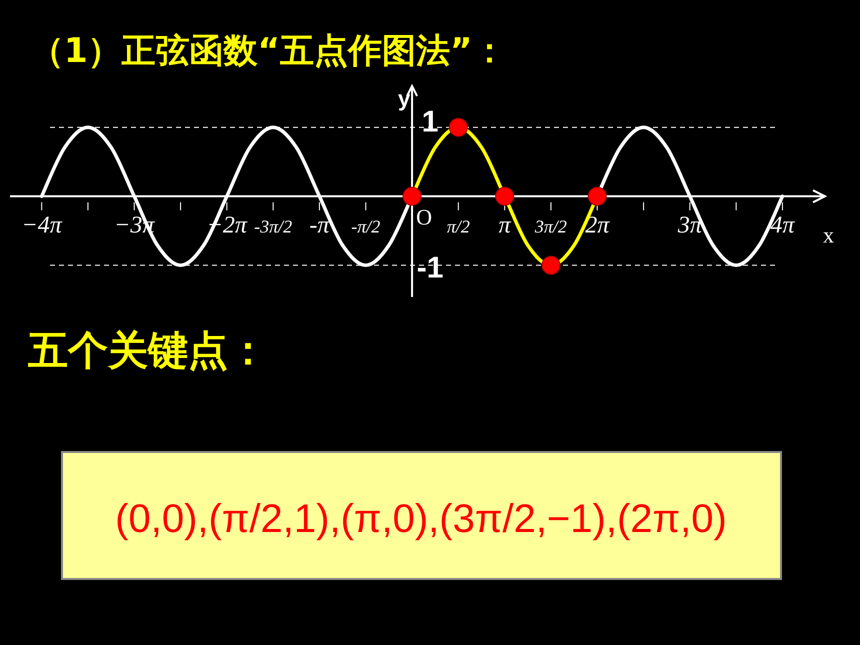  Describe the element at coordinates (42, 225) in the screenshot. I see `x-tick-label: −4π` at that location.